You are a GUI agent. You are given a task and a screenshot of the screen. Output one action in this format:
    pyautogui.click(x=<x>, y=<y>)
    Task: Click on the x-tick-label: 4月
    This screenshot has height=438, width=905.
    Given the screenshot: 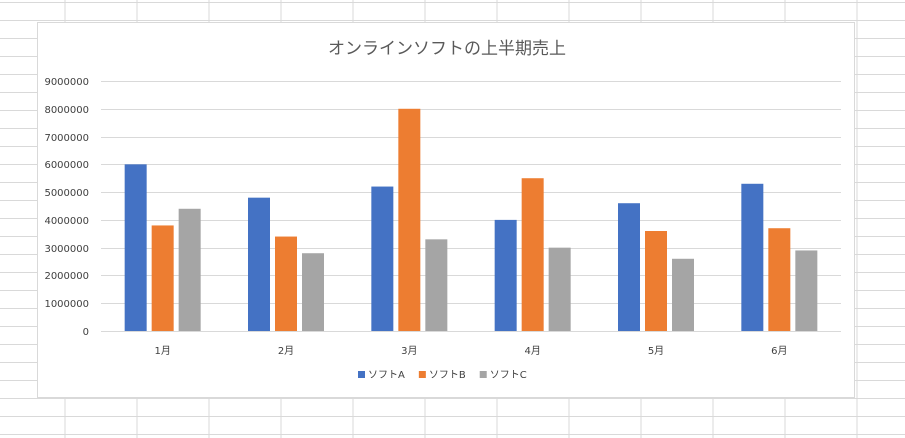 What is the action you would take?
    pyautogui.click(x=532, y=351)
    